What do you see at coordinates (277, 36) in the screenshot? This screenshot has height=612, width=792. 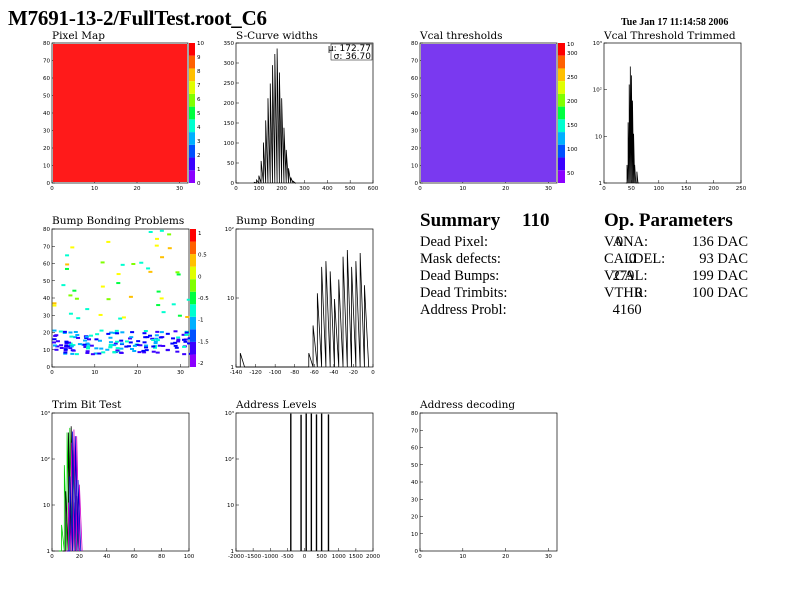 I see `scurve-title: S-Curve widths` at bounding box center [277, 36].